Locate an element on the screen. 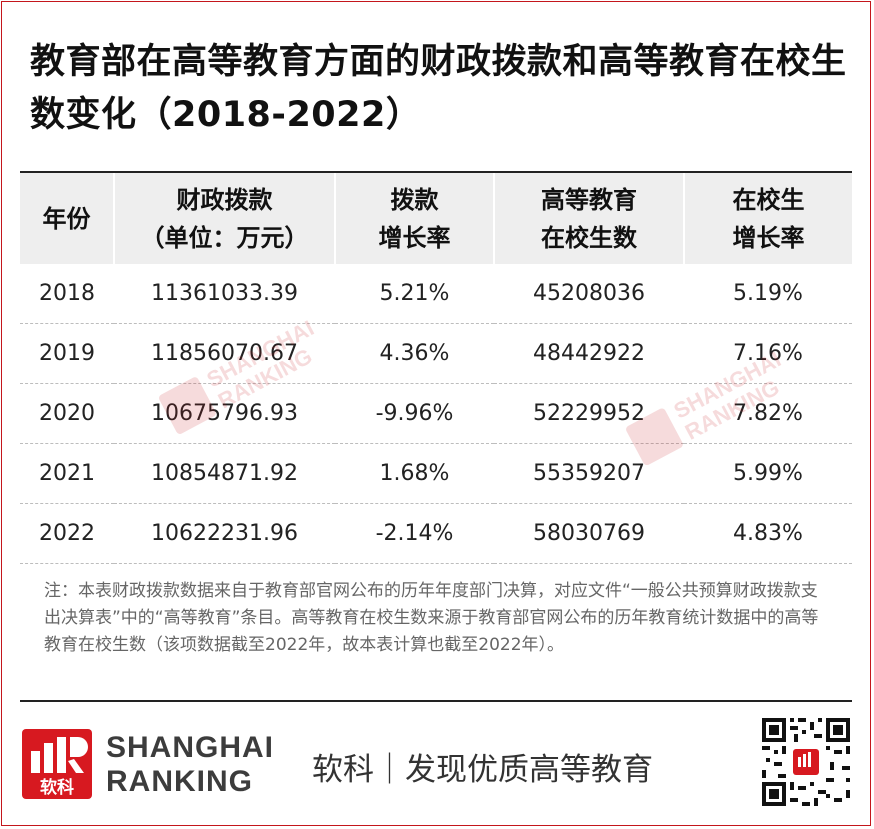  footer-divider is located at coordinates (436, 701).